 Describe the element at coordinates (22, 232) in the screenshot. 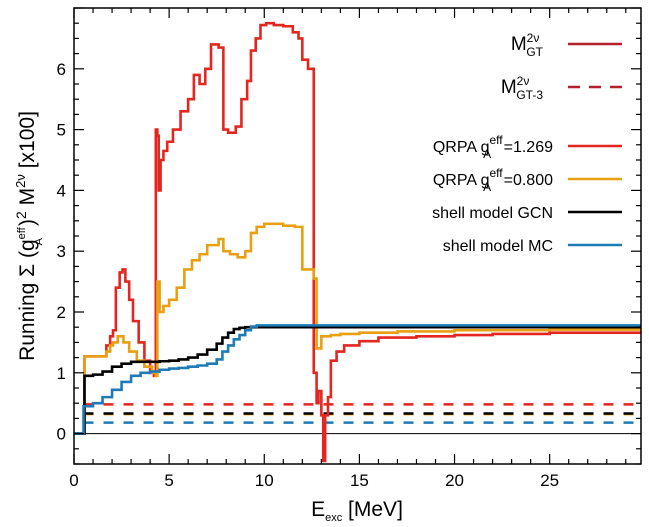

I see `y-axis-label-sup1: eff` at that location.